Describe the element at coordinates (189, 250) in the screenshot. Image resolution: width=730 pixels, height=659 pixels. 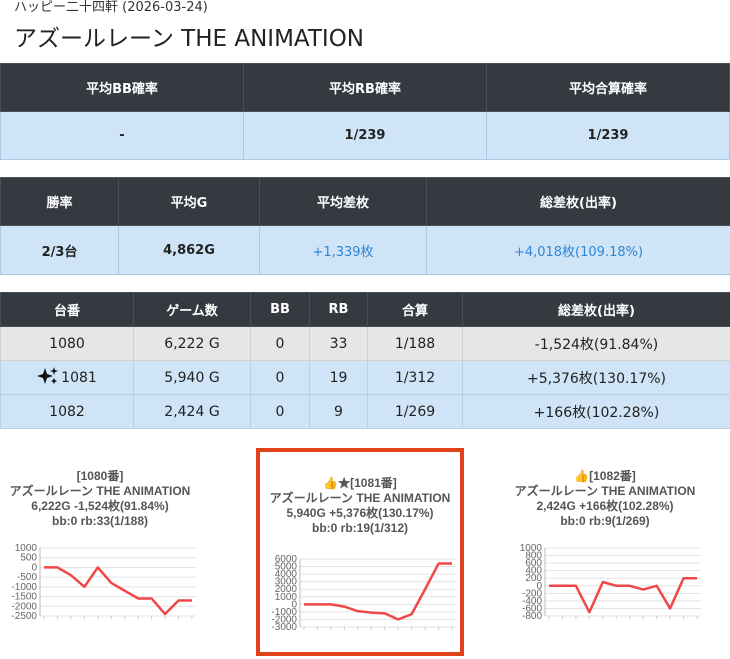
I see `value-avg-games: 4,862G` at that location.